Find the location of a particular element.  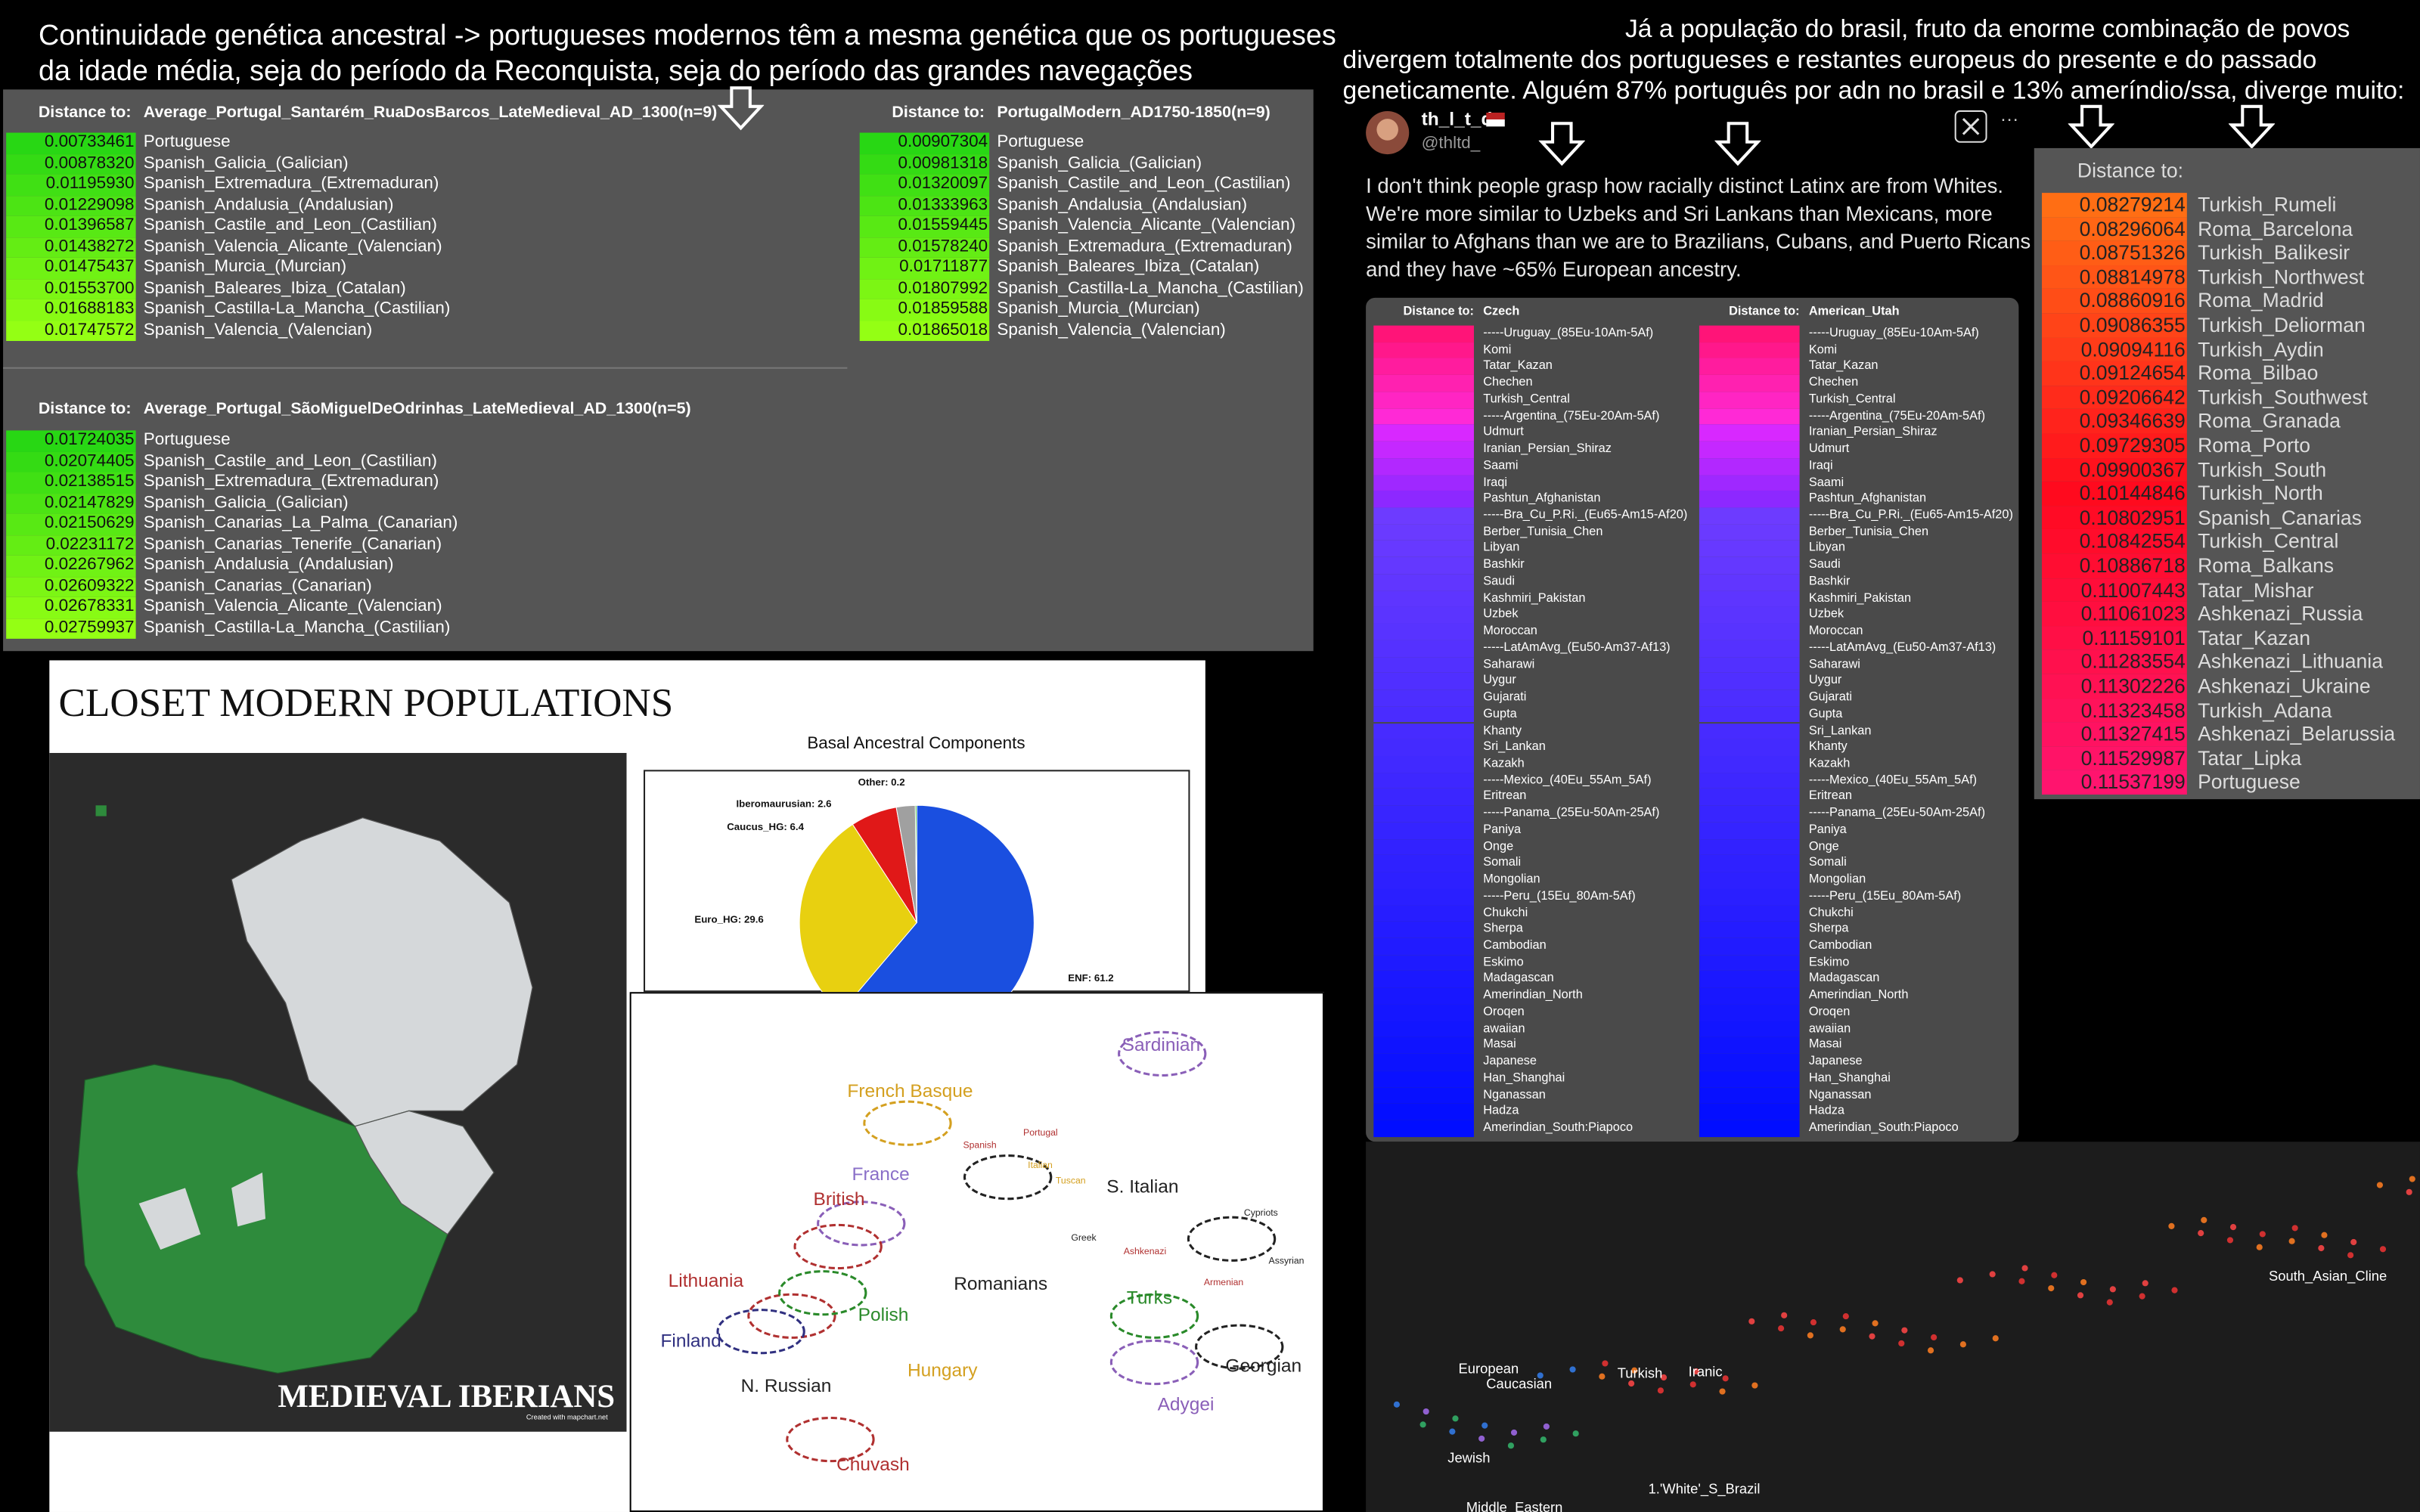

distance-value: 0.02759937 is located at coordinates (89, 628).